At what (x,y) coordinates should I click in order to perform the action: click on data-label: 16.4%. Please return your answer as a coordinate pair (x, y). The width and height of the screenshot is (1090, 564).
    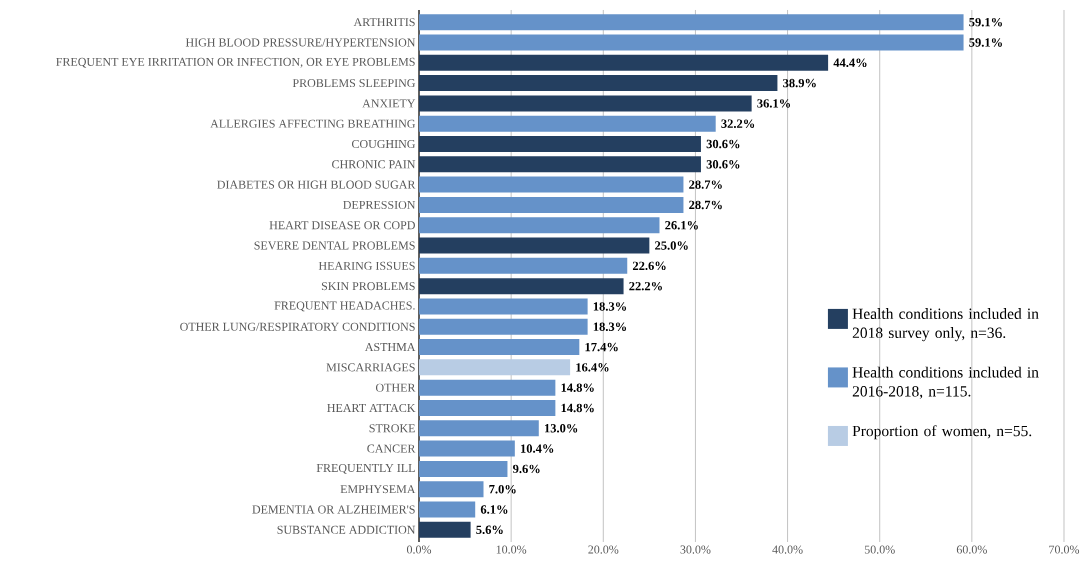
    Looking at the image, I should click on (592, 367).